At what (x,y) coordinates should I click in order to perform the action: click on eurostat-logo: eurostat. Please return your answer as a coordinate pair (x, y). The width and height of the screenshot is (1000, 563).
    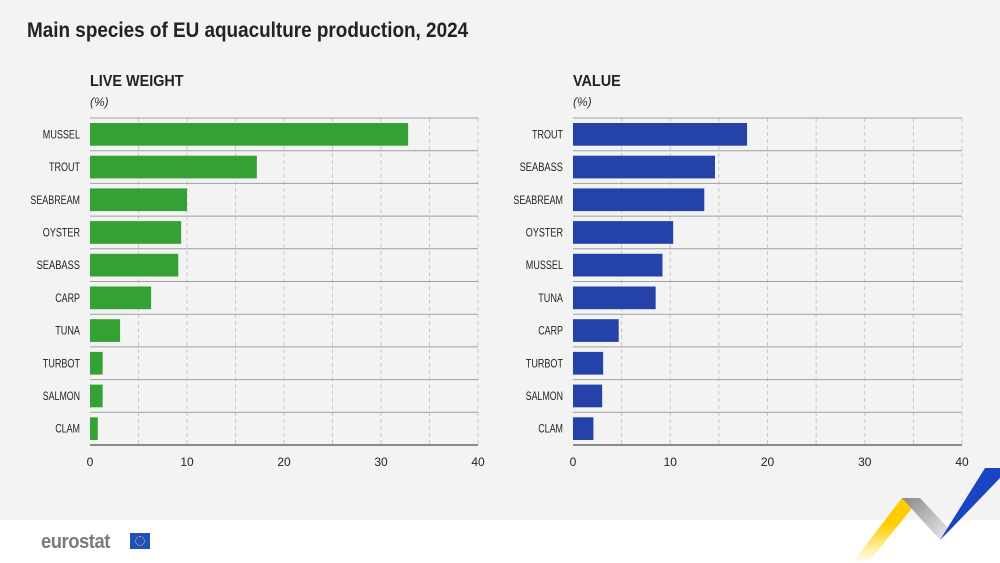
    Looking at the image, I should click on (75, 542).